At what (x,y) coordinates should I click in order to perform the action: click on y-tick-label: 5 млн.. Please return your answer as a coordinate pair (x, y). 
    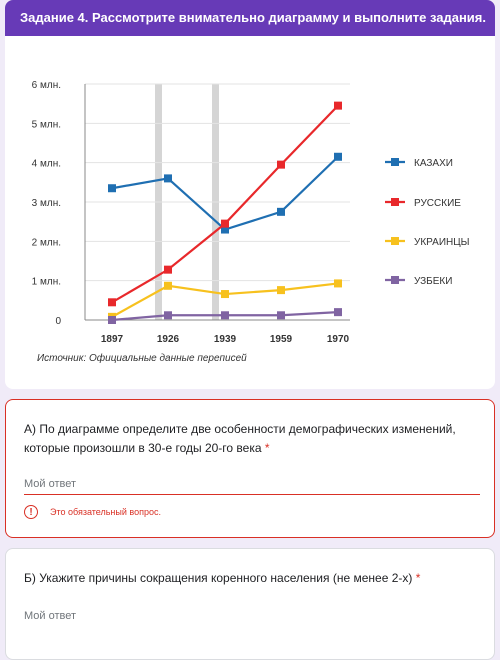
    Looking at the image, I should click on (46, 124).